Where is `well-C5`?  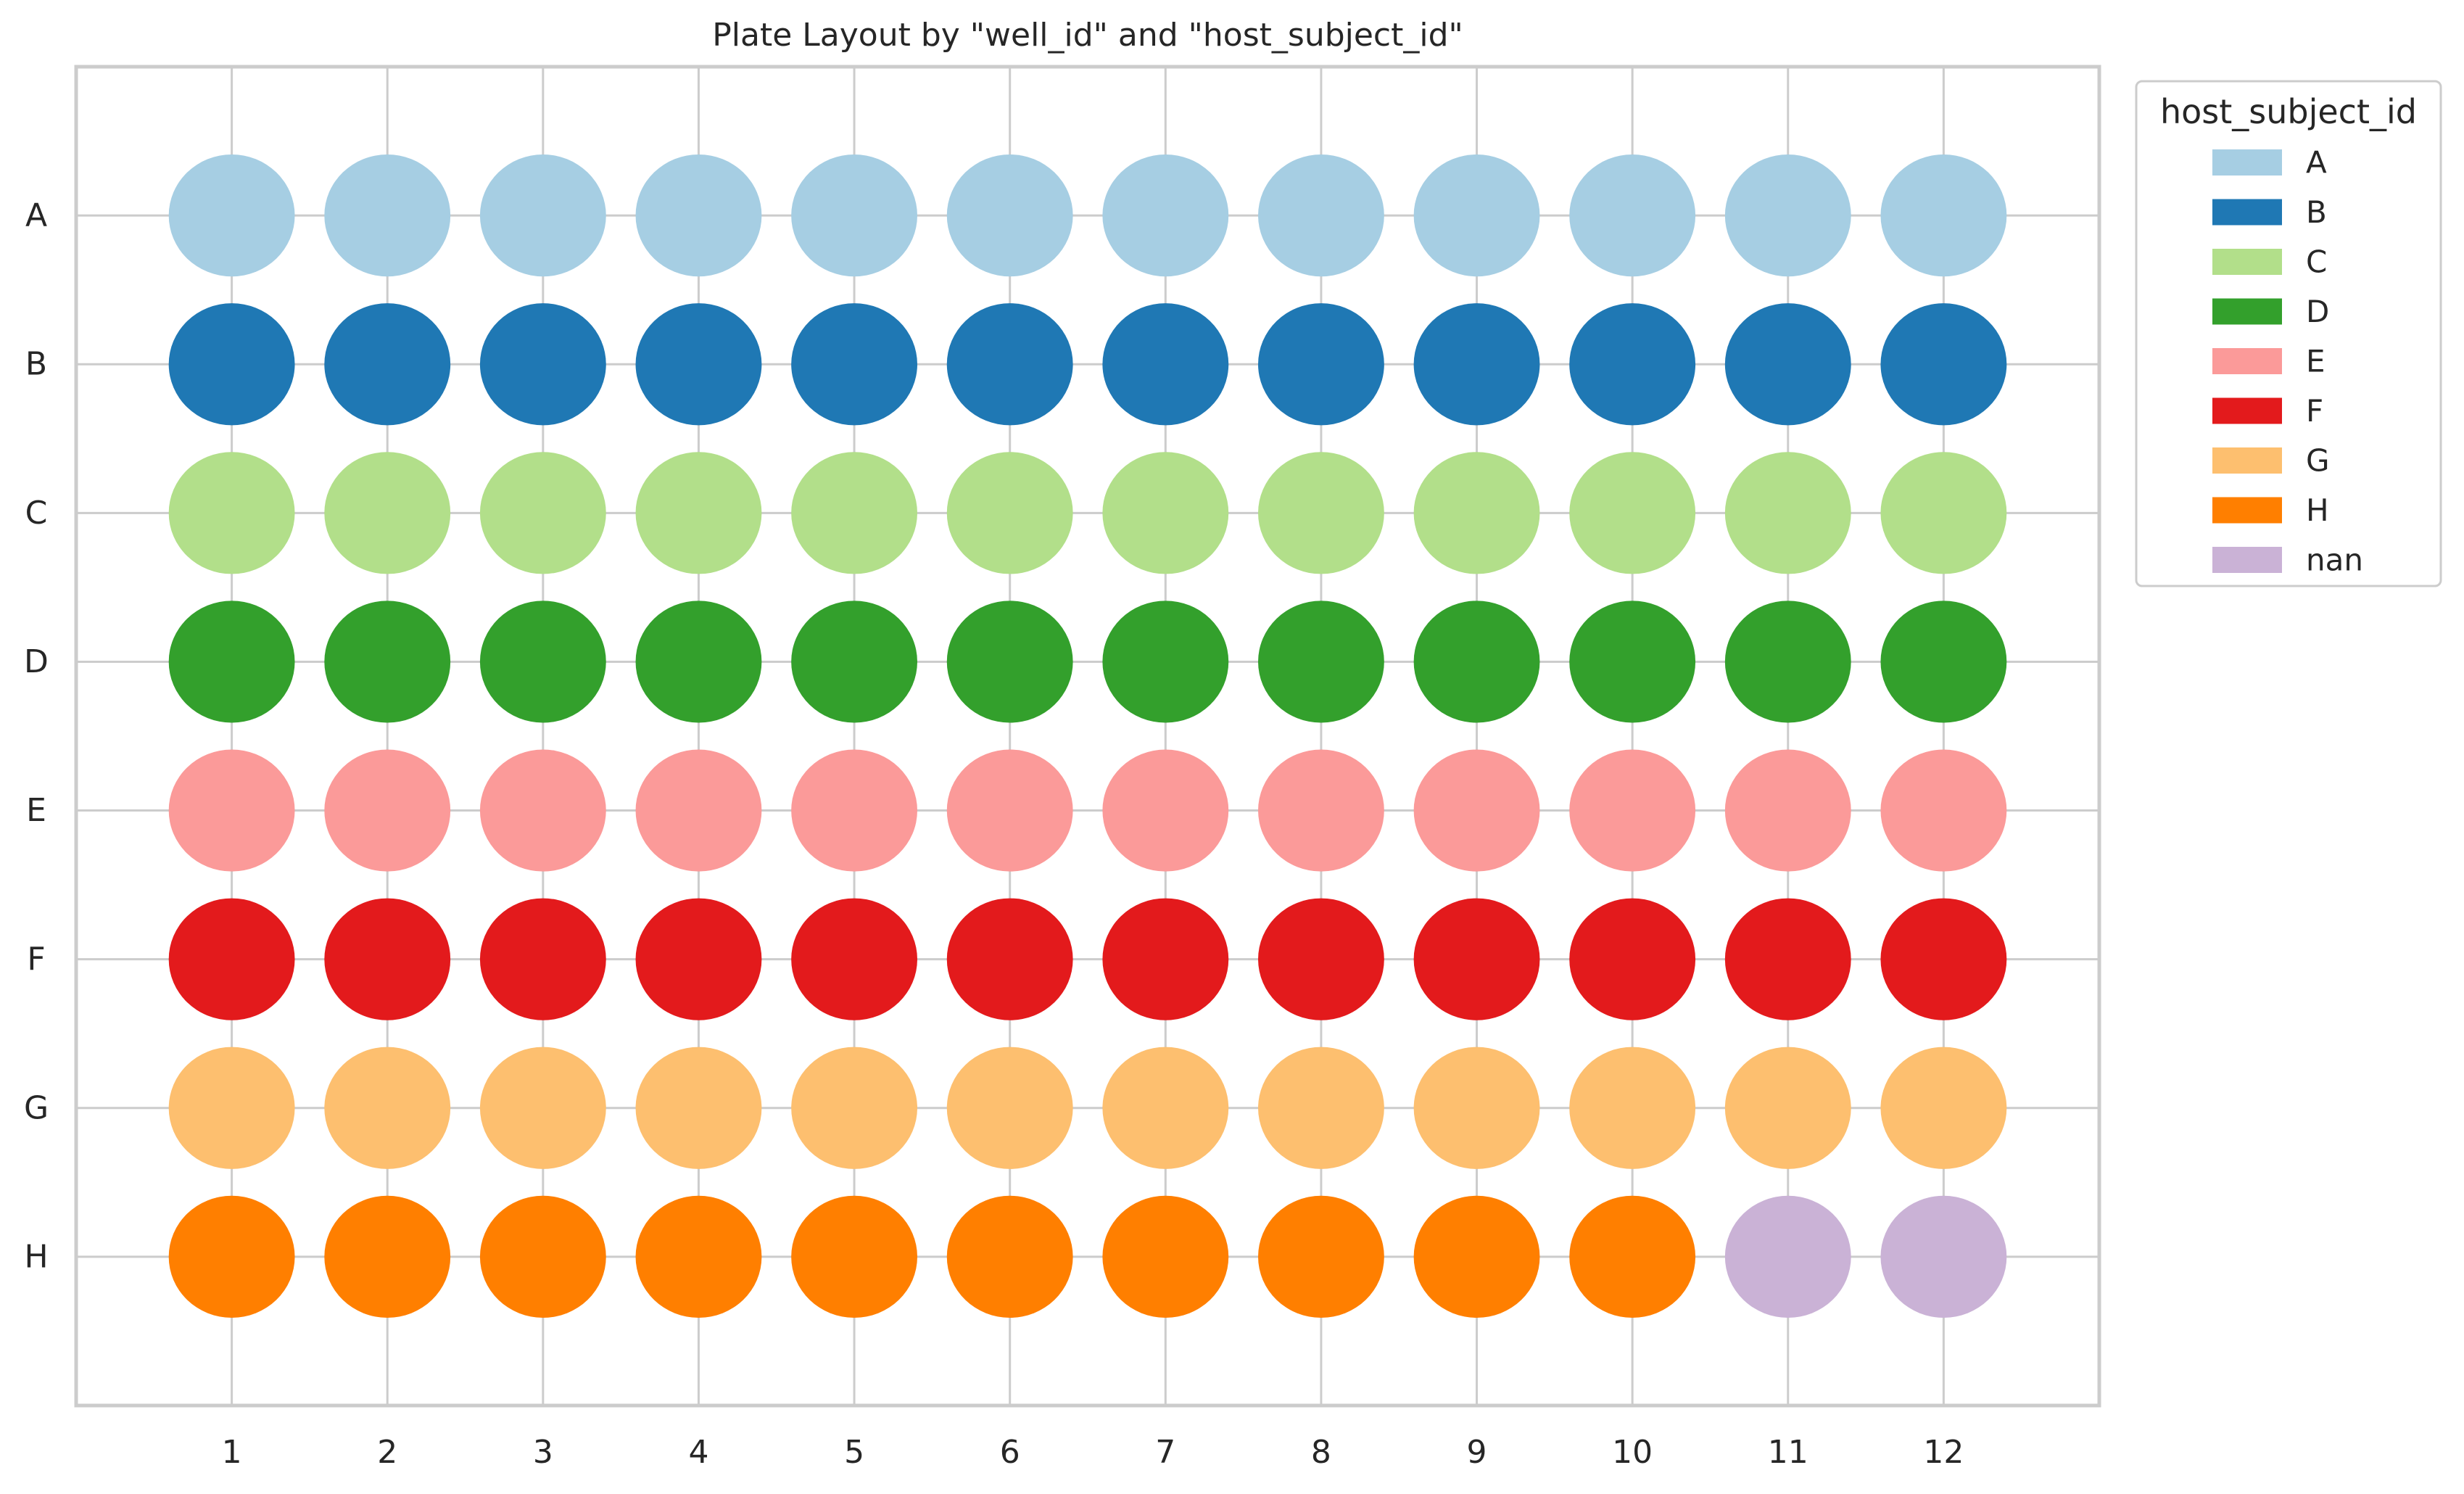 well-C5 is located at coordinates (854, 513).